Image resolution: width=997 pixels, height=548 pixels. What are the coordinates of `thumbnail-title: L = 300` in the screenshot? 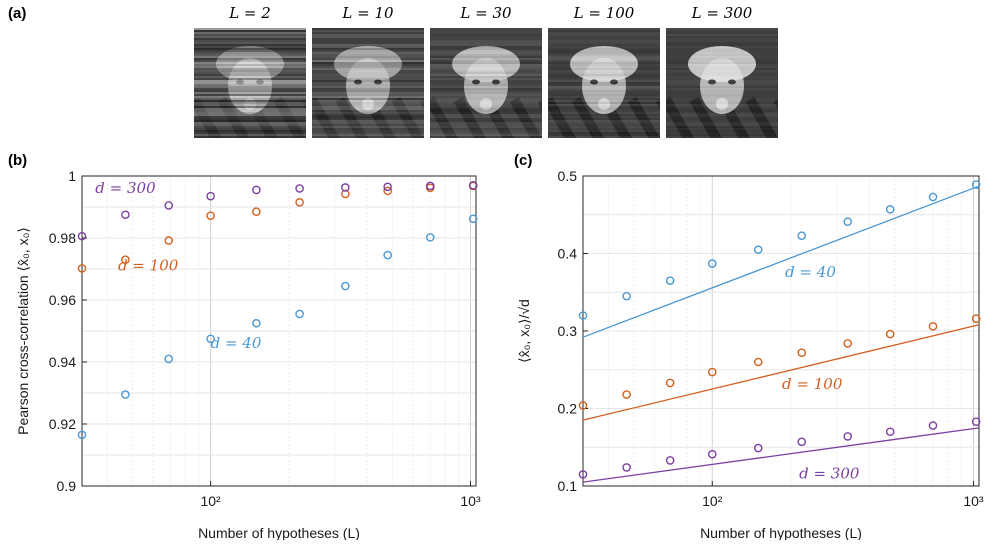 It's located at (722, 13).